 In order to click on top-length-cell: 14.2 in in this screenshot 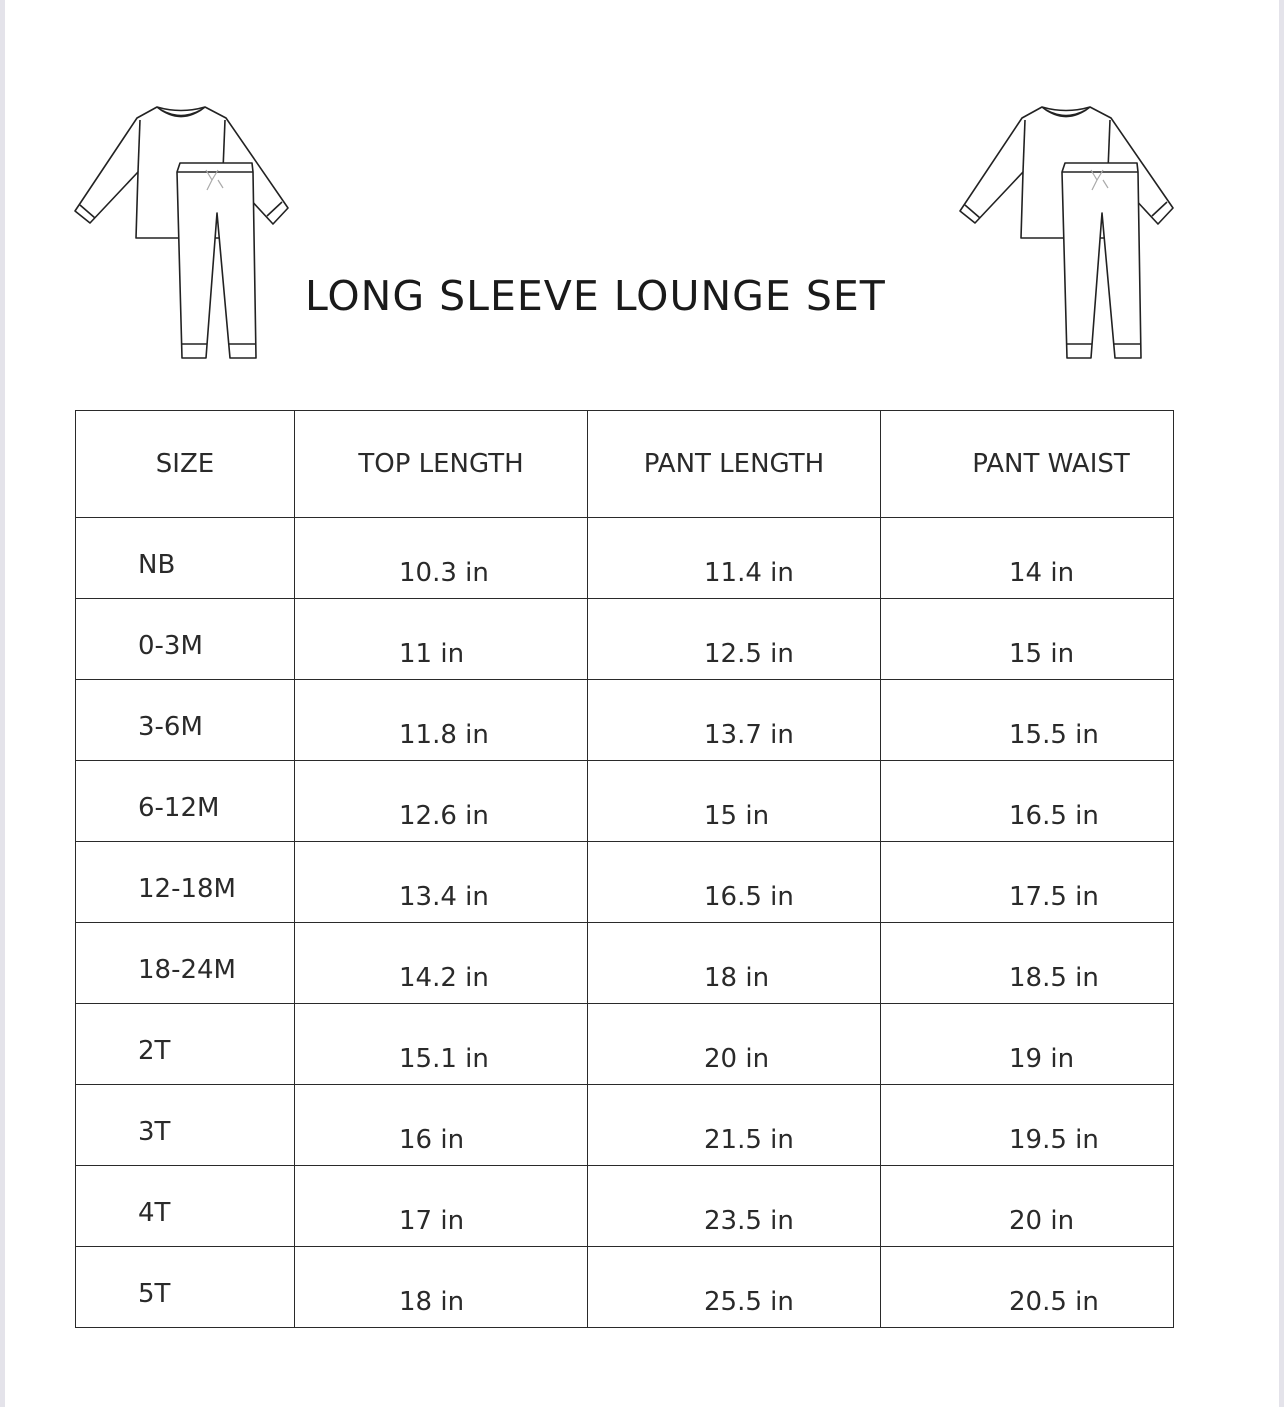, I will do `click(441, 963)`.